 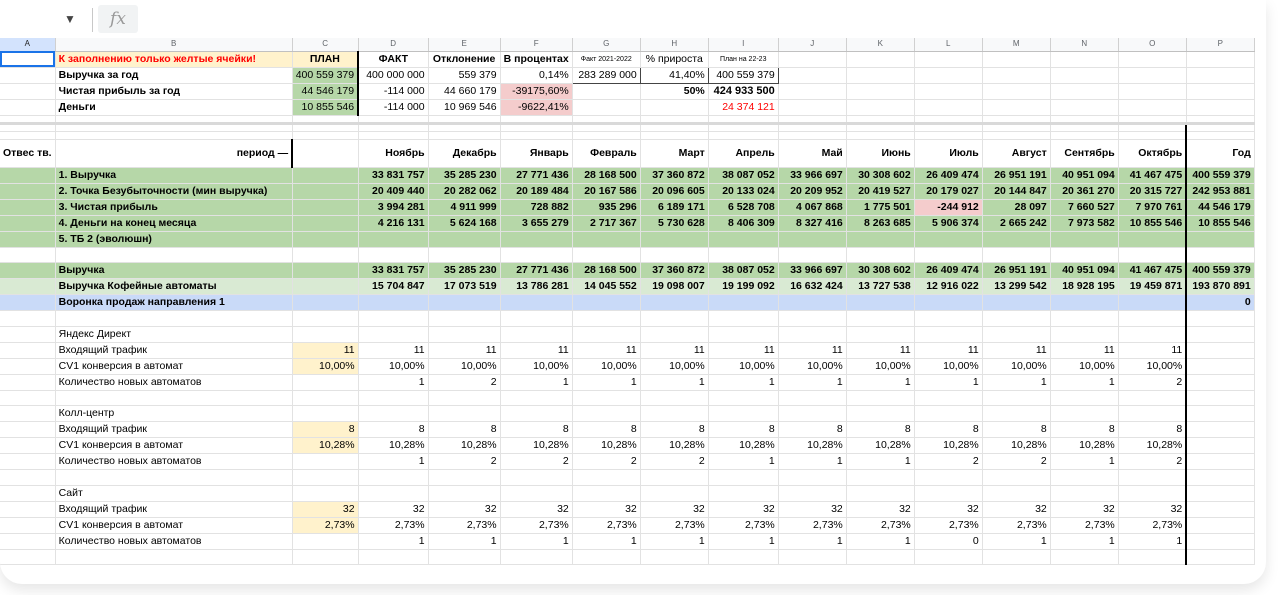 What do you see at coordinates (1016, 350) in the screenshot?
I see `cell: 11` at bounding box center [1016, 350].